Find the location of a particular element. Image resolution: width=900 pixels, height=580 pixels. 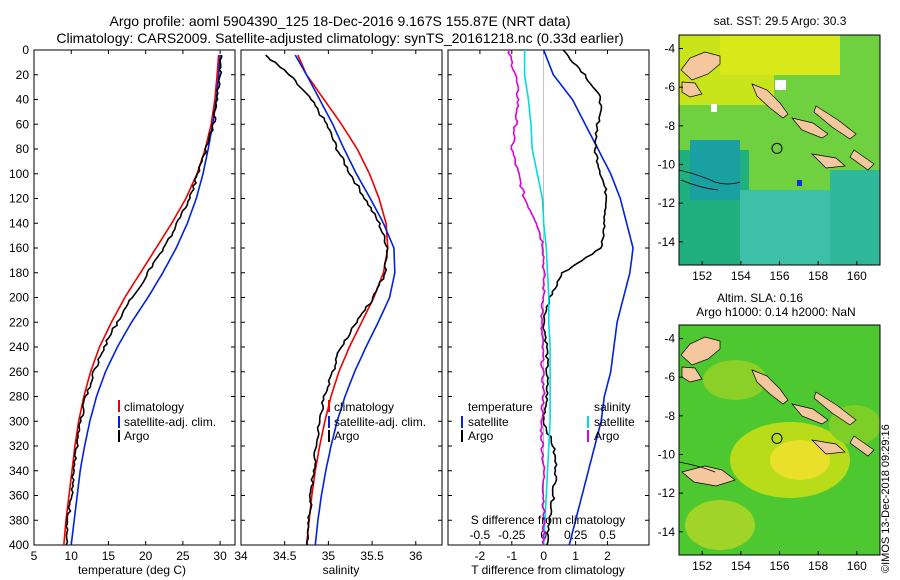

x-tick-label: 1 is located at coordinates (575, 556).